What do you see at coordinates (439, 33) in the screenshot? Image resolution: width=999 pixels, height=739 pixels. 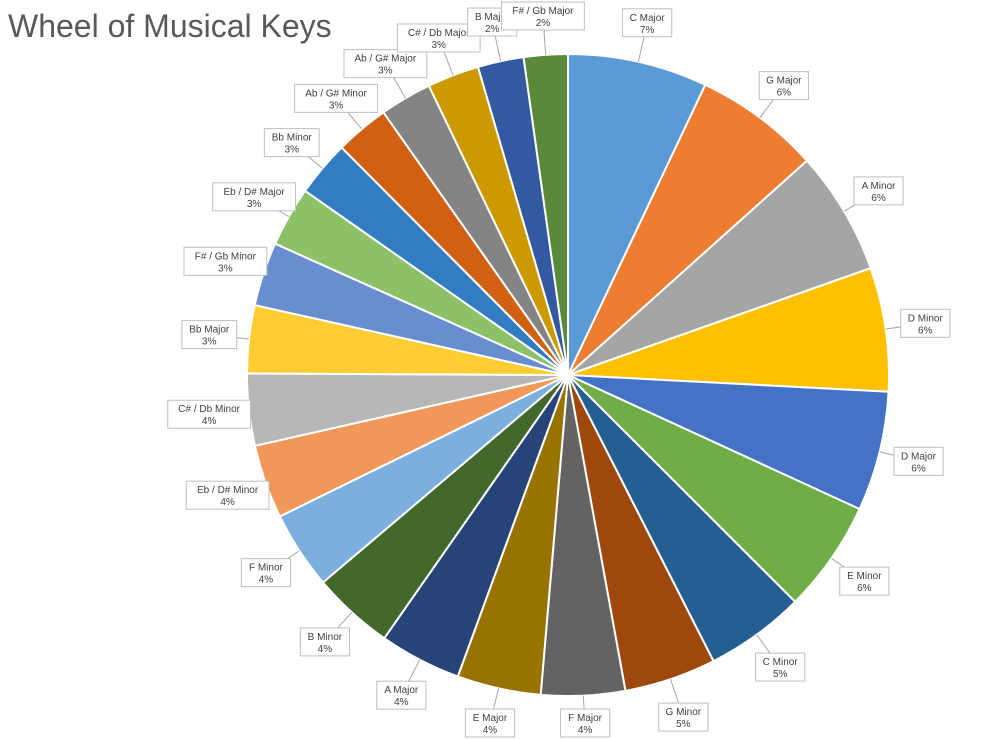 I see `slice-label: C# / Db Major` at bounding box center [439, 33].